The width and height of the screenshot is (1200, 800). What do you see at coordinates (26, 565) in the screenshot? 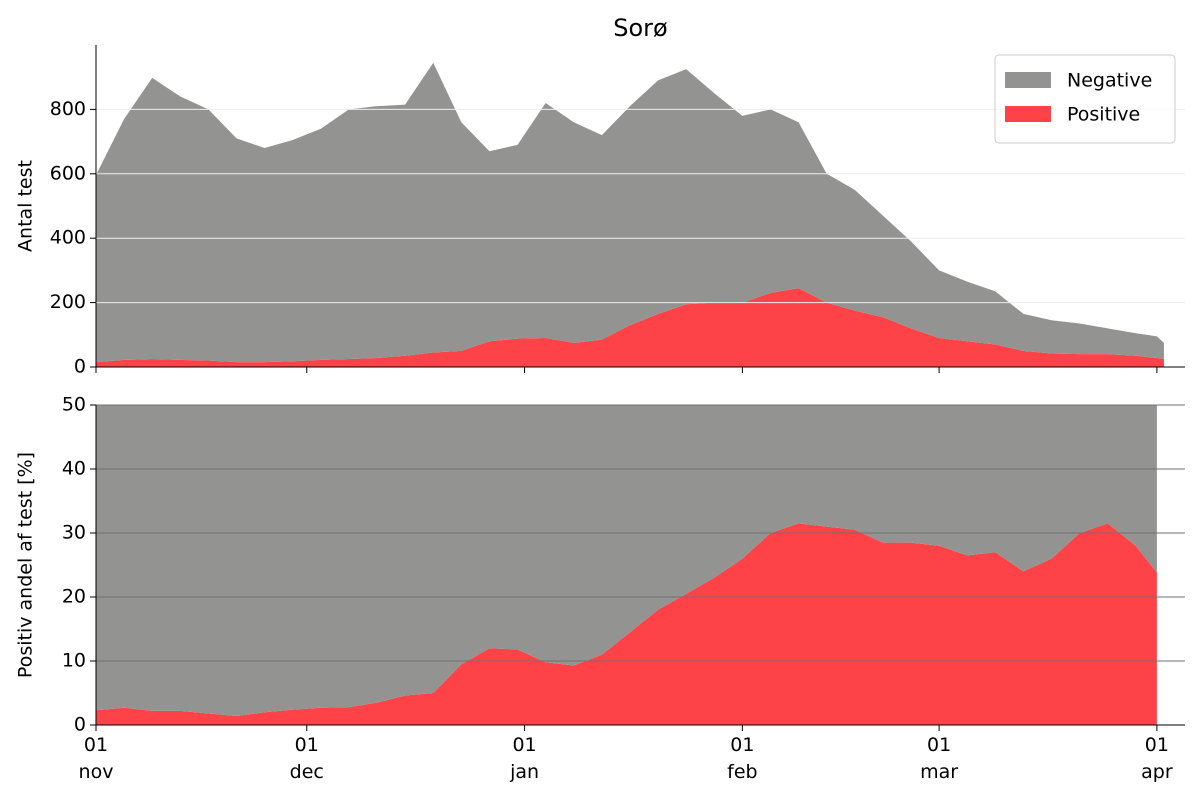
I see `y-axis-label: Positiv andel af test [%]` at bounding box center [26, 565].